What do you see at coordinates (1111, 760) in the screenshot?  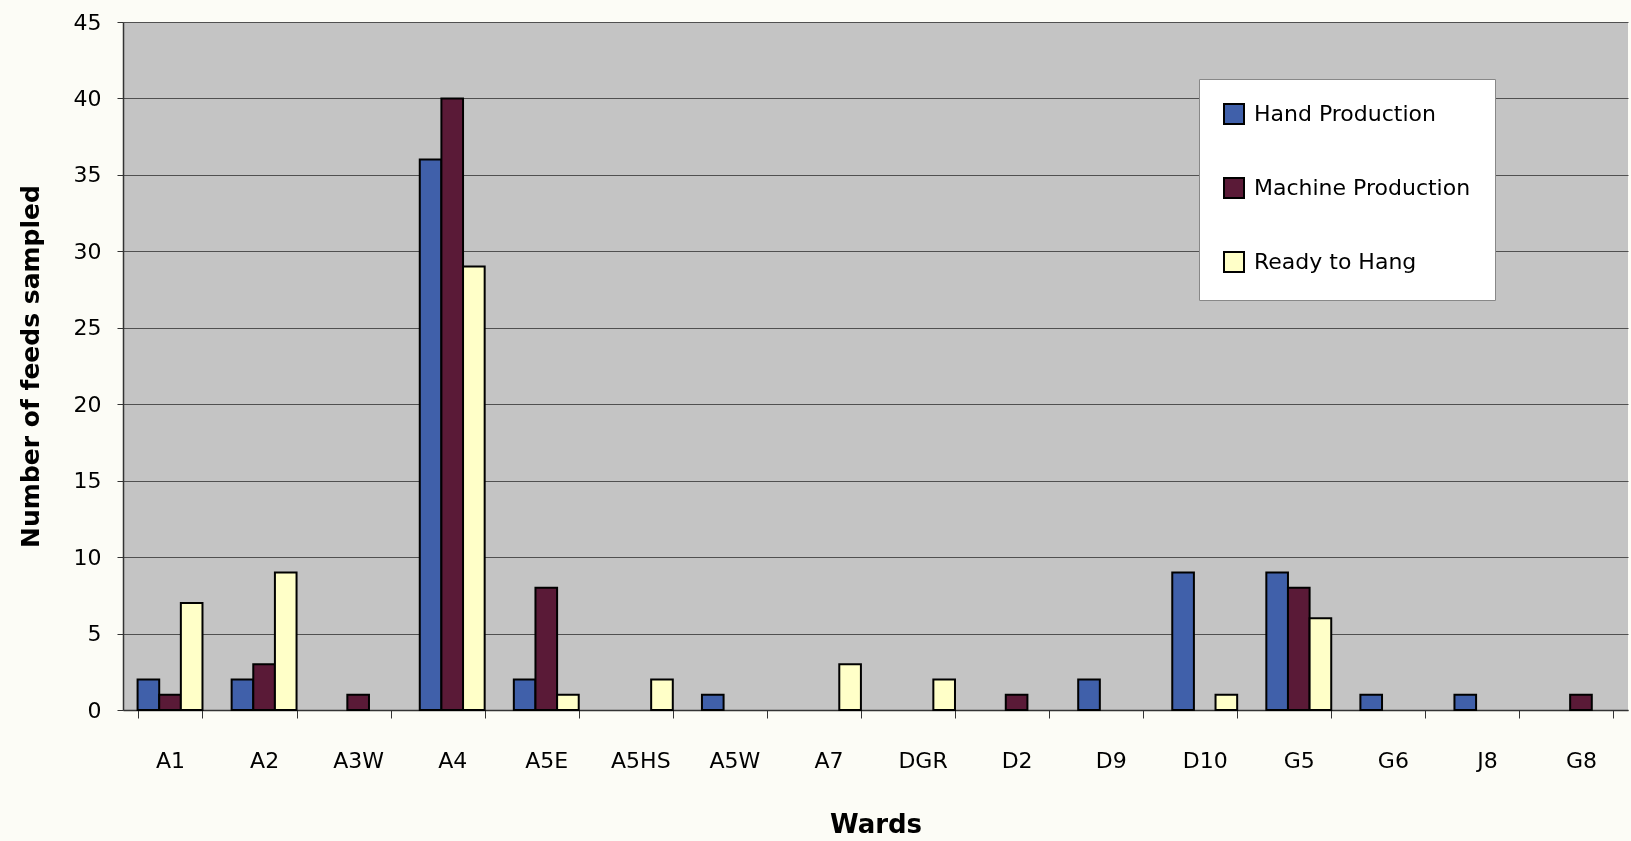 I see `x-tick-label: D9` at bounding box center [1111, 760].